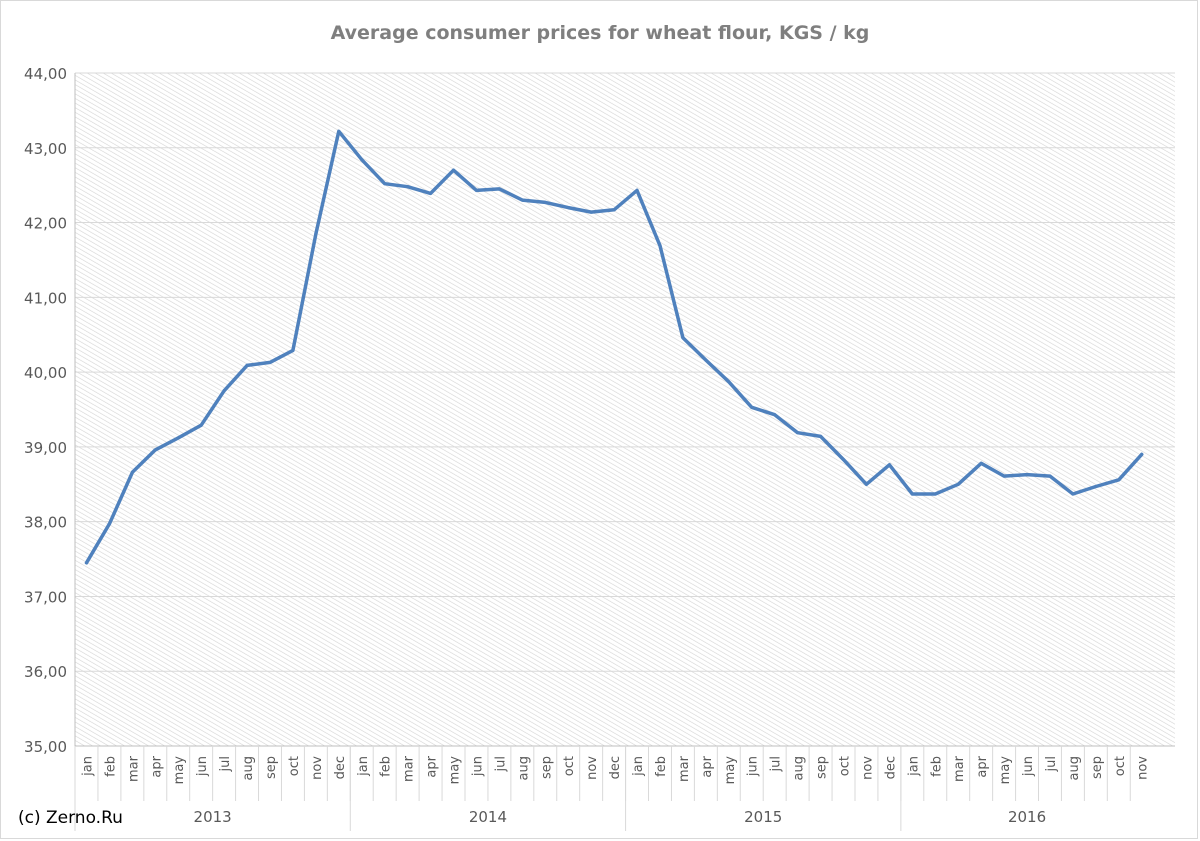 Image resolution: width=1200 pixels, height=841 pixels. I want to click on y-tick-label: 40,00, so click(45, 373).